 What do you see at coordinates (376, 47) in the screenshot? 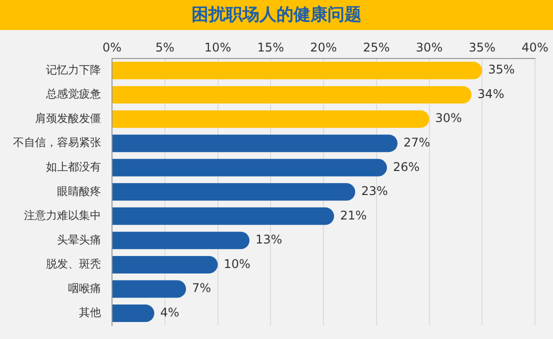
I see `x-tick-label: 25%` at bounding box center [376, 47].